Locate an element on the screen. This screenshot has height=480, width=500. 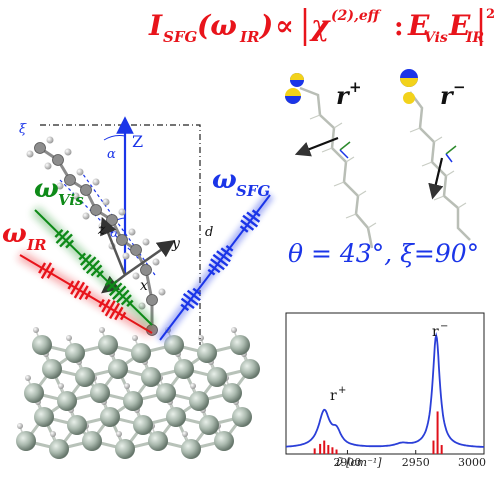
spectrum-x-label: ν̃ [cm⁻¹] is located at coordinates (359, 462).